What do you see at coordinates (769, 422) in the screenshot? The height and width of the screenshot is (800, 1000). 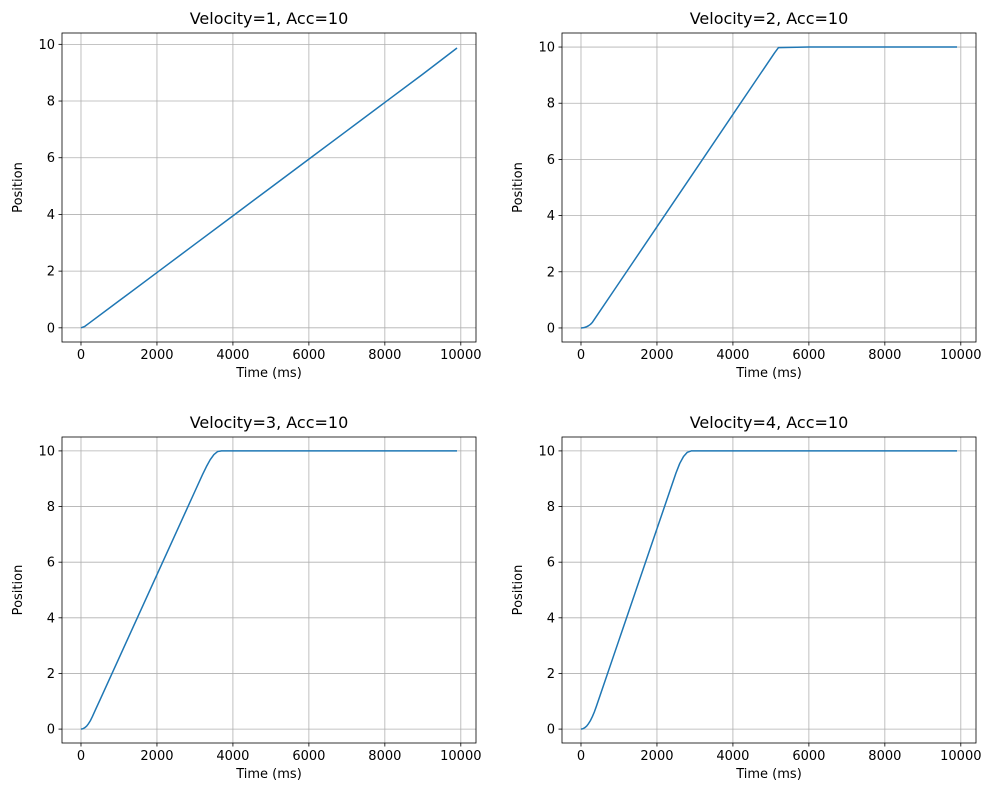 I see `chart-title: Velocity=4, Acc=10` at bounding box center [769, 422].